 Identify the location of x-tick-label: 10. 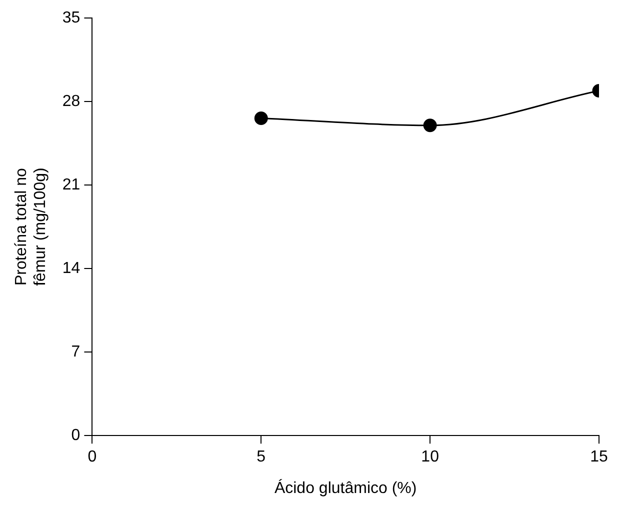
(430, 457).